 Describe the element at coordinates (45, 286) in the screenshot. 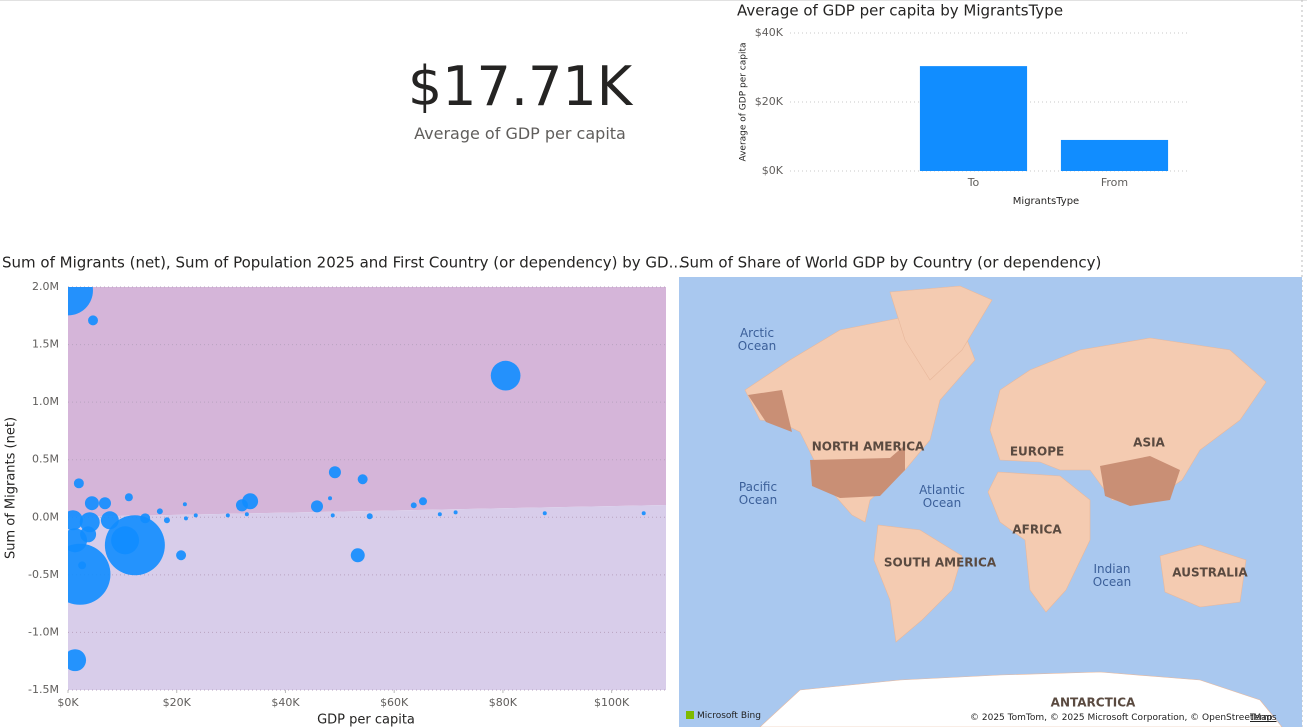

I see `y-tick-label: 2.0M` at that location.